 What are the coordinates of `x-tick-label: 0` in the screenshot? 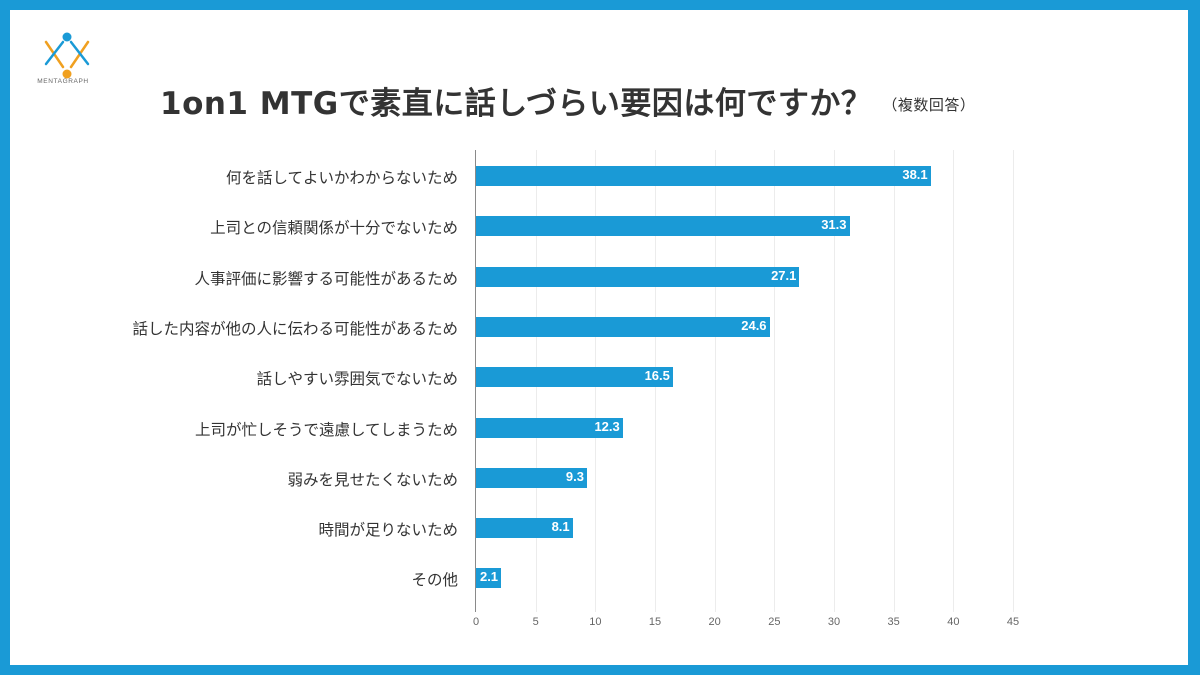 It's located at (476, 622).